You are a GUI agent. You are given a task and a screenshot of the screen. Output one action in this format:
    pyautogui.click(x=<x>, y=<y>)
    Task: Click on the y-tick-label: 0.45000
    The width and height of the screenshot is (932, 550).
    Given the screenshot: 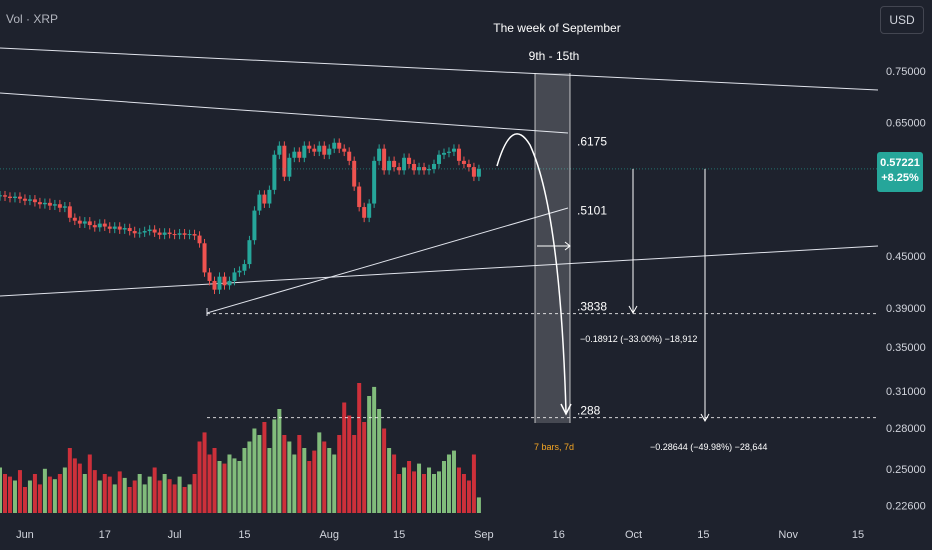 What is the action you would take?
    pyautogui.click(x=906, y=257)
    